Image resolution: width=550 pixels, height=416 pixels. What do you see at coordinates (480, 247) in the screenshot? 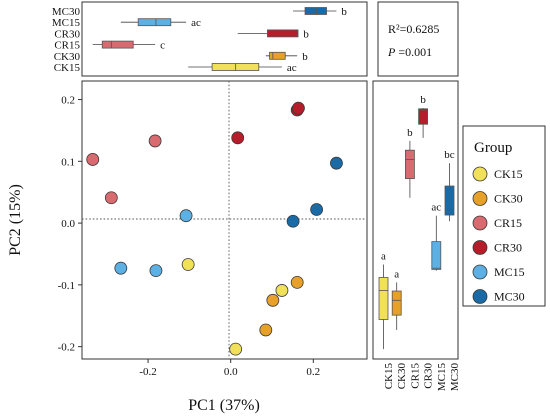
I see `legend-swatch-cr30` at bounding box center [480, 247].